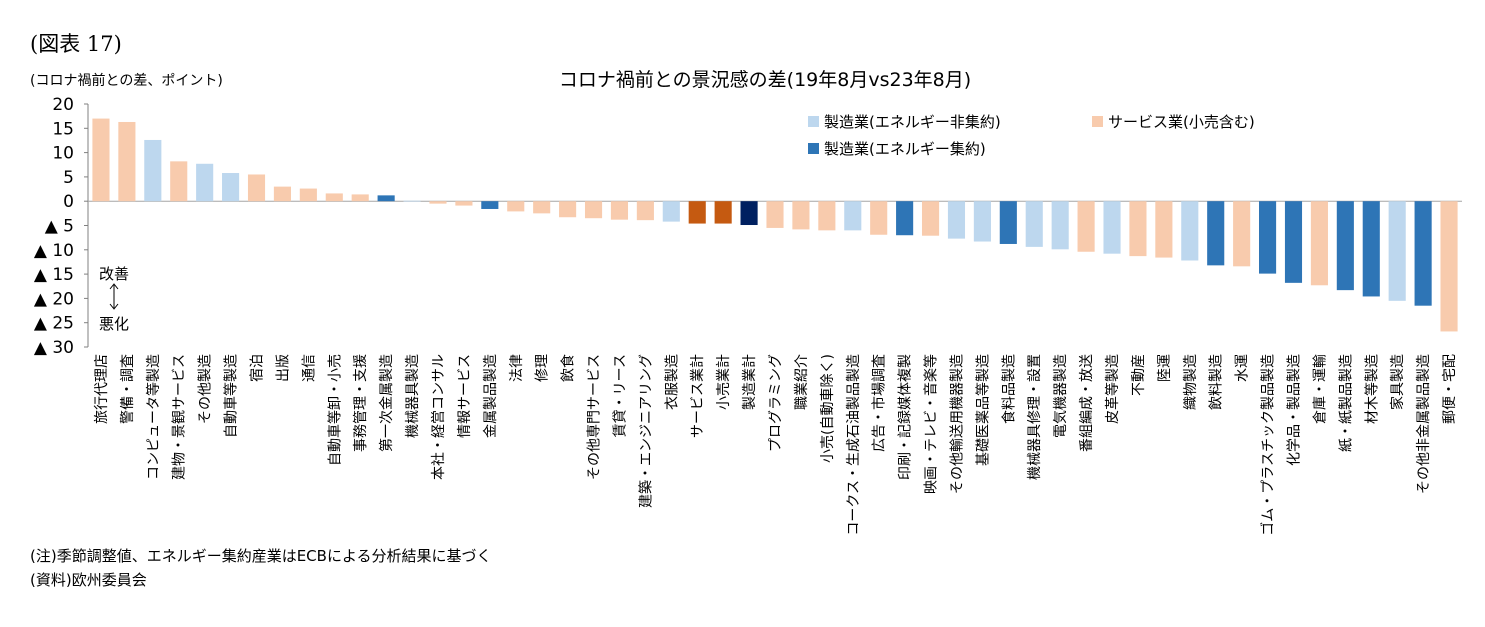 This screenshot has height=627, width=1485. I want to click on figure-label: (図表 17), so click(76, 44).